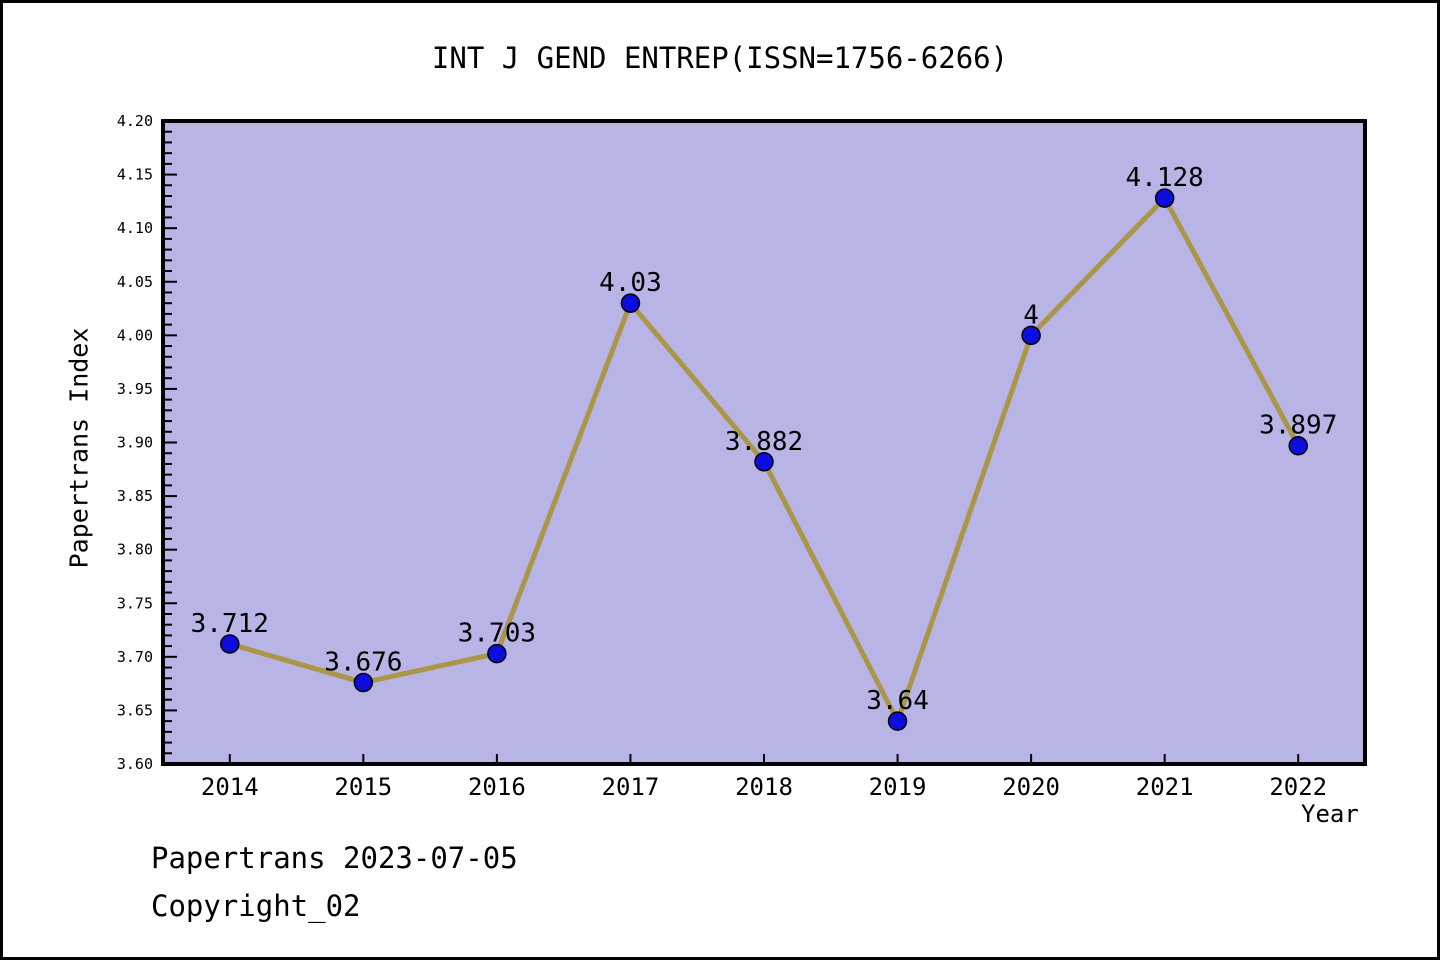  Describe the element at coordinates (135, 710) in the screenshot. I see `y-axis-tick-label: 3.65` at that location.